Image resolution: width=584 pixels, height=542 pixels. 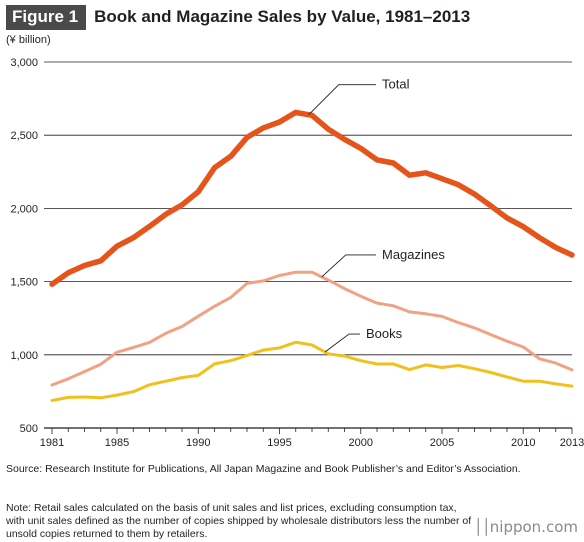 I want to click on y-tick-label: 2,000, so click(x=24, y=209).